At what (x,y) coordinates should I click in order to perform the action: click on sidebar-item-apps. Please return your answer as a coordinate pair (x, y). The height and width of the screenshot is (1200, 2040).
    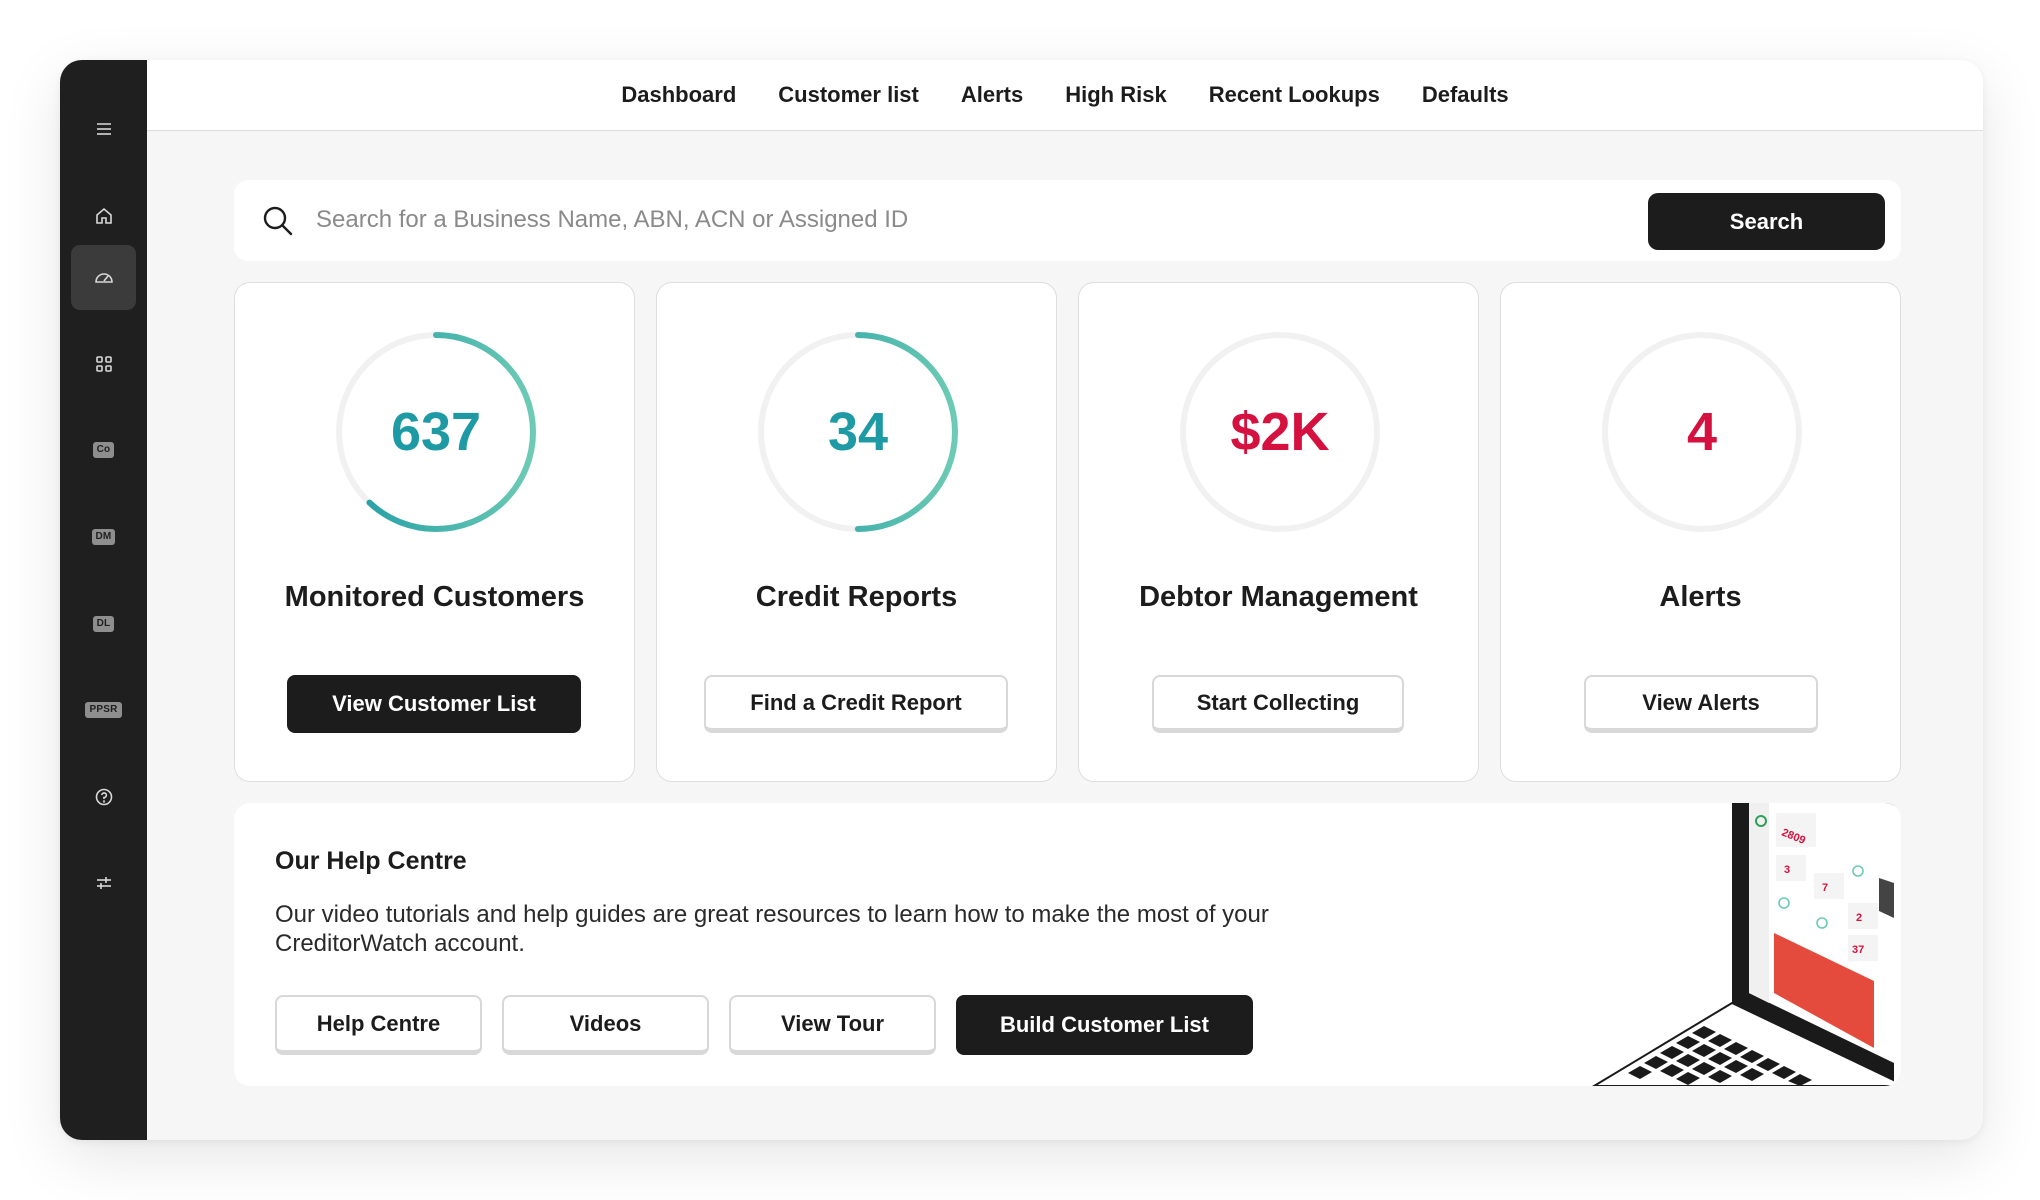
    Looking at the image, I should click on (103, 363).